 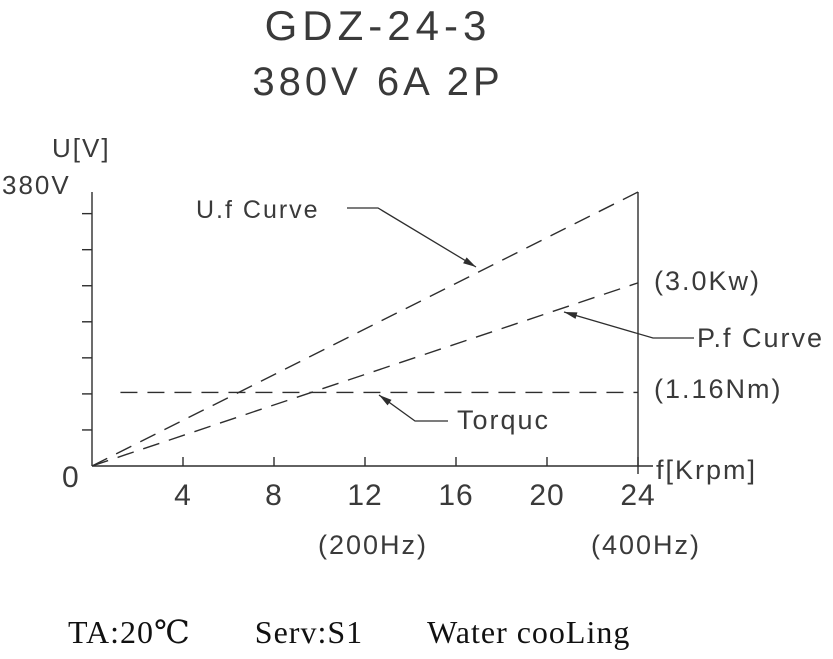 I want to click on x-axis-label: f[Krpm], so click(x=707, y=470).